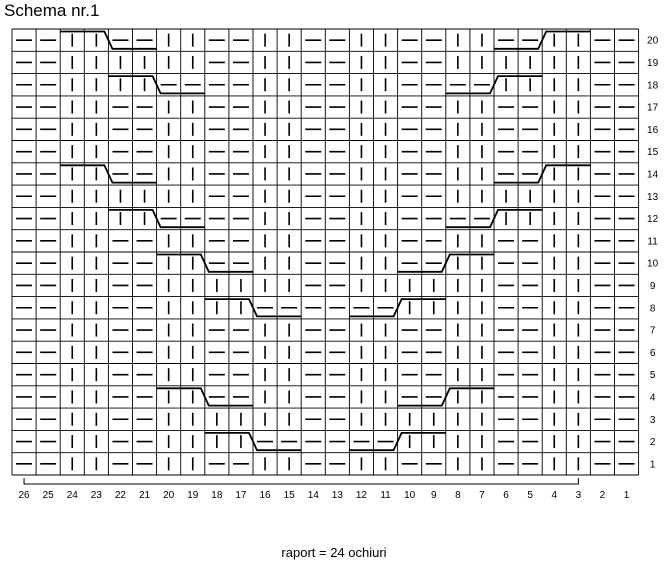 The image size is (668, 580). I want to click on cable-r8-up-right, so click(397, 308).